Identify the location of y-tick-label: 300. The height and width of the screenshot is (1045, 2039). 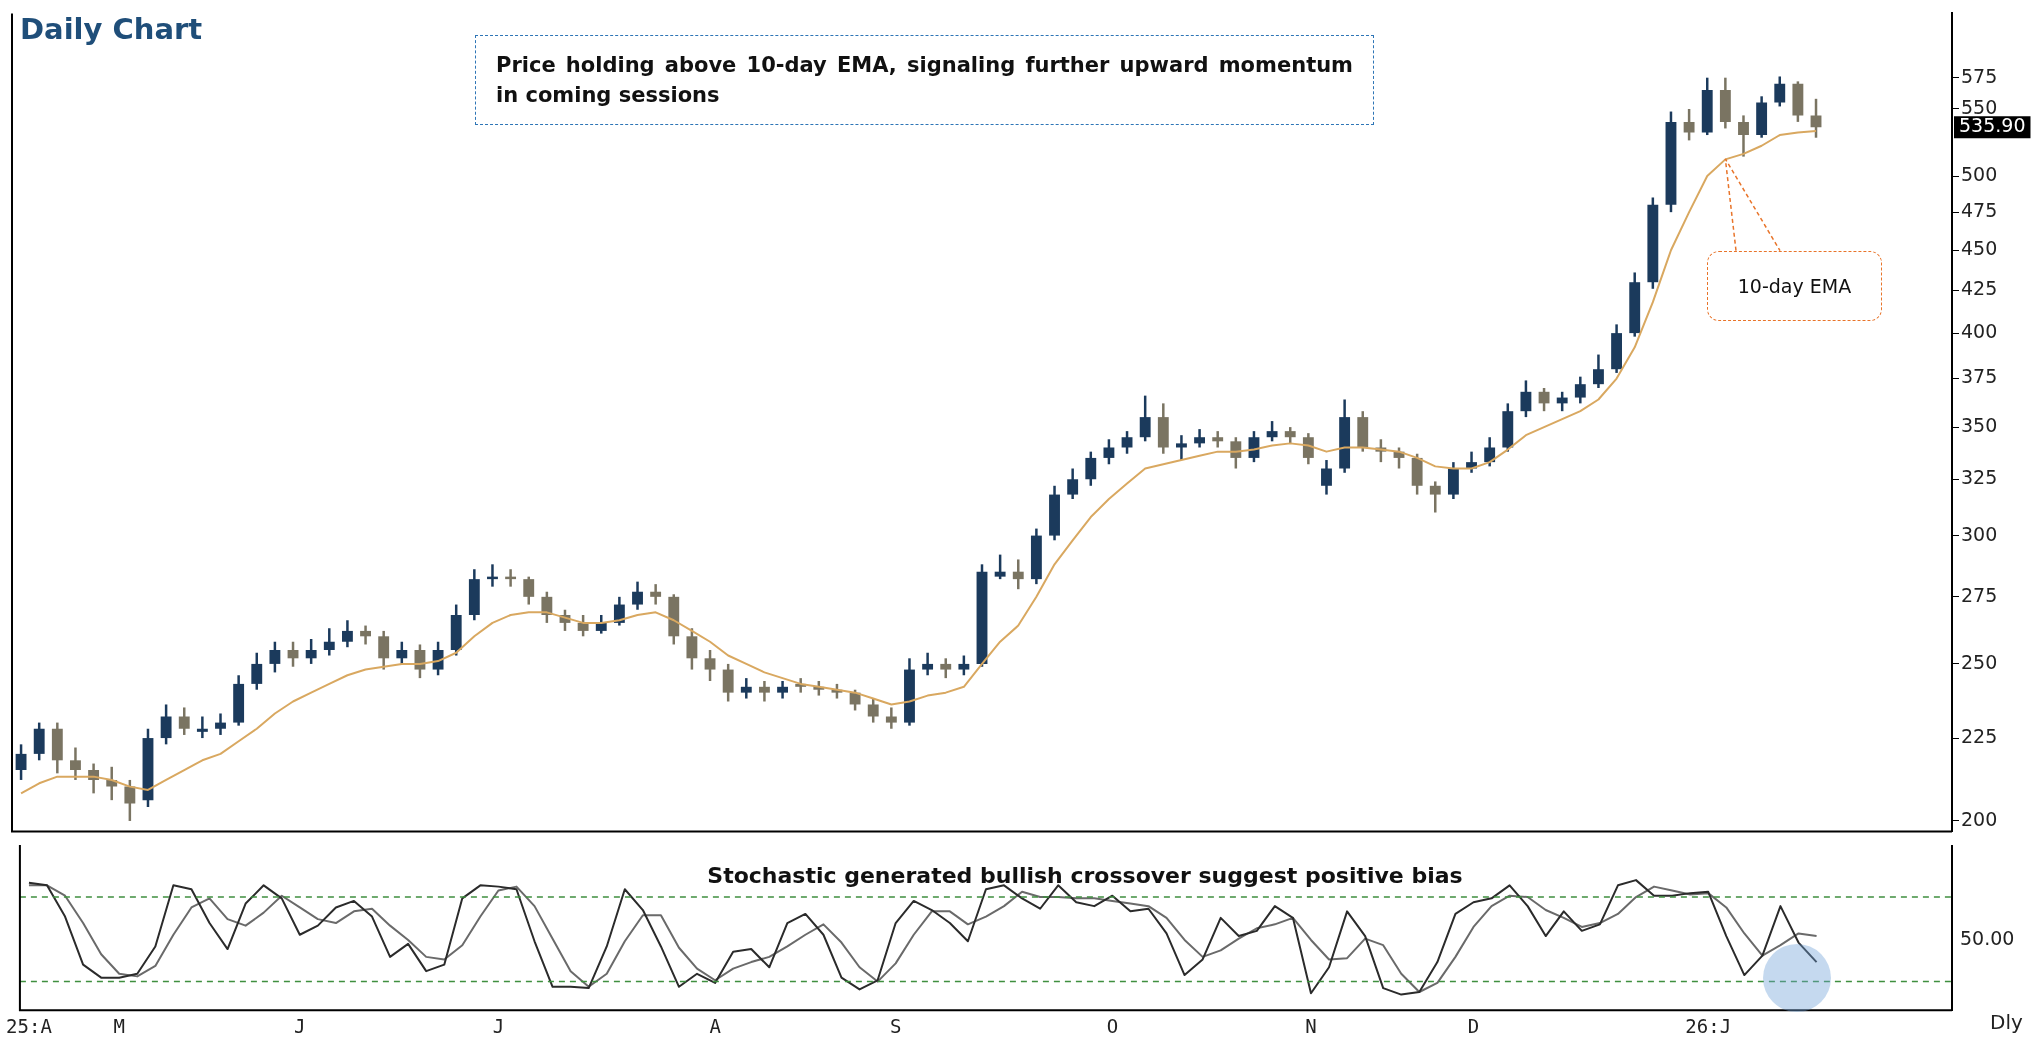
(1979, 533).